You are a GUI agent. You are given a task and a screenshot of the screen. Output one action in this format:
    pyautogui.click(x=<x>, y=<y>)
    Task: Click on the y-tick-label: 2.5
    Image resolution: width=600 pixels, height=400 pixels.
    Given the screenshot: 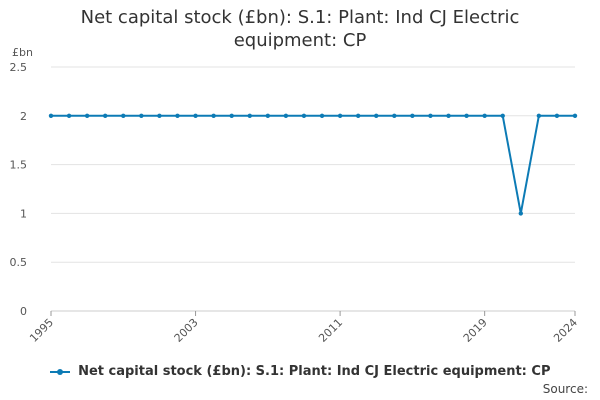 What is the action you would take?
    pyautogui.click(x=19, y=67)
    